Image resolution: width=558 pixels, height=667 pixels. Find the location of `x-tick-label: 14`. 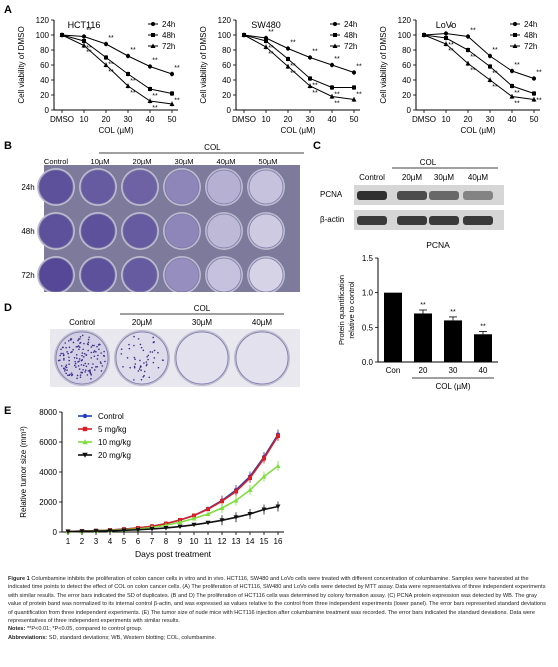

x-tick-label: 14 is located at coordinates (250, 541).